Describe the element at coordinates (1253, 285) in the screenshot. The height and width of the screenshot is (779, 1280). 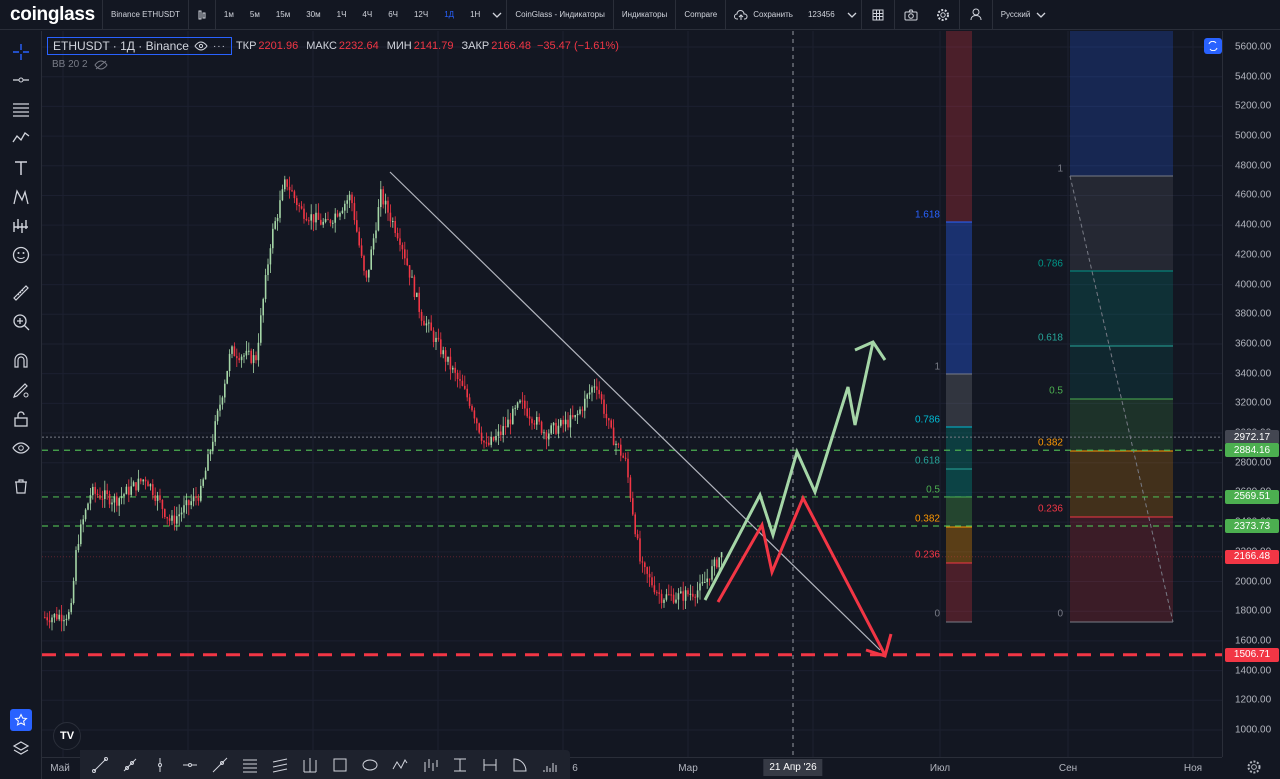
I see `price-tick-label: 4000.00` at that location.